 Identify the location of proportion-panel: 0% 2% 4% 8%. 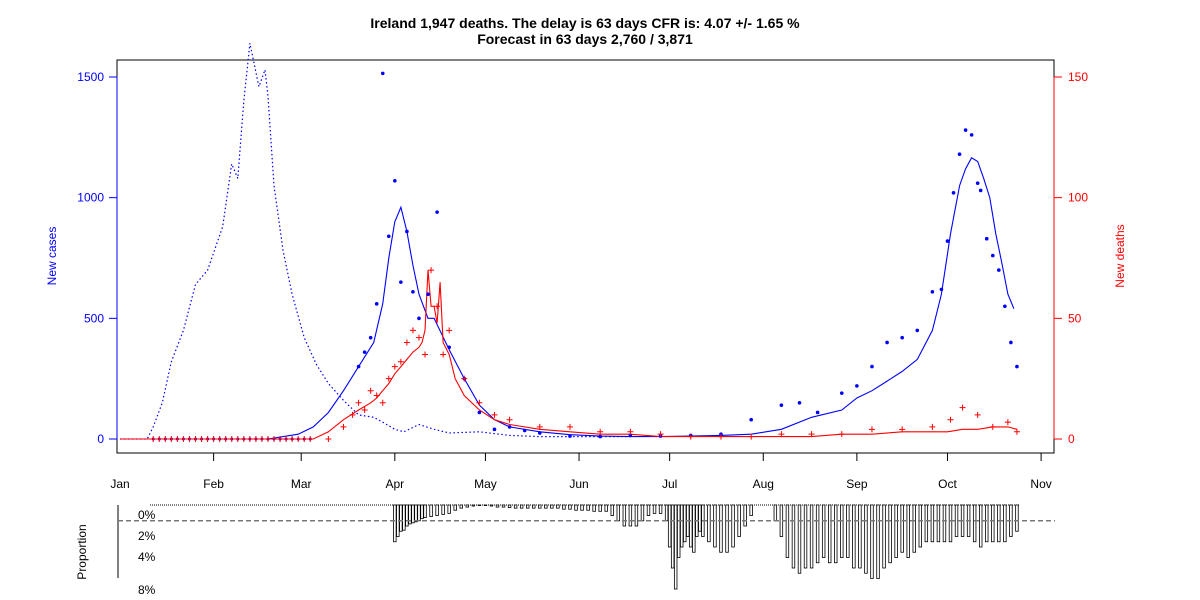
(586, 550).